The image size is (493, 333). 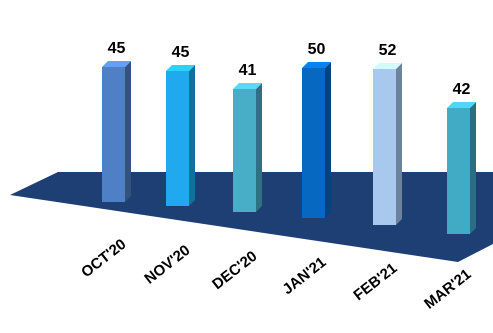 I want to click on bar-feb21, so click(x=387, y=144).